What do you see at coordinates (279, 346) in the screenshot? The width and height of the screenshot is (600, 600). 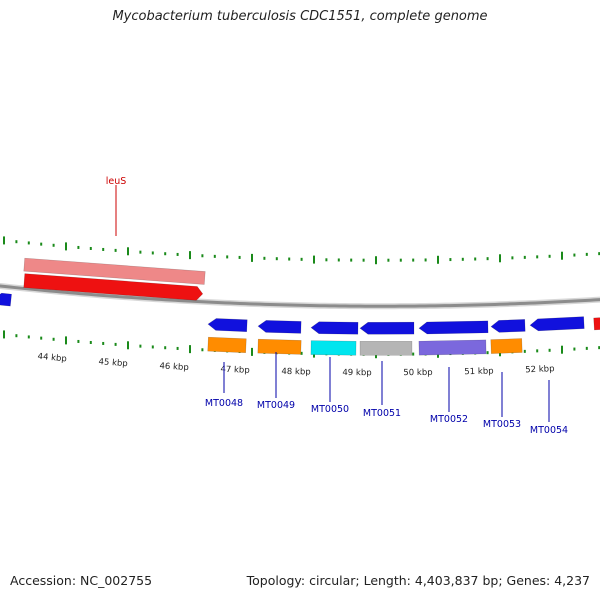 I see `mt0049-cds-bar` at bounding box center [279, 346].